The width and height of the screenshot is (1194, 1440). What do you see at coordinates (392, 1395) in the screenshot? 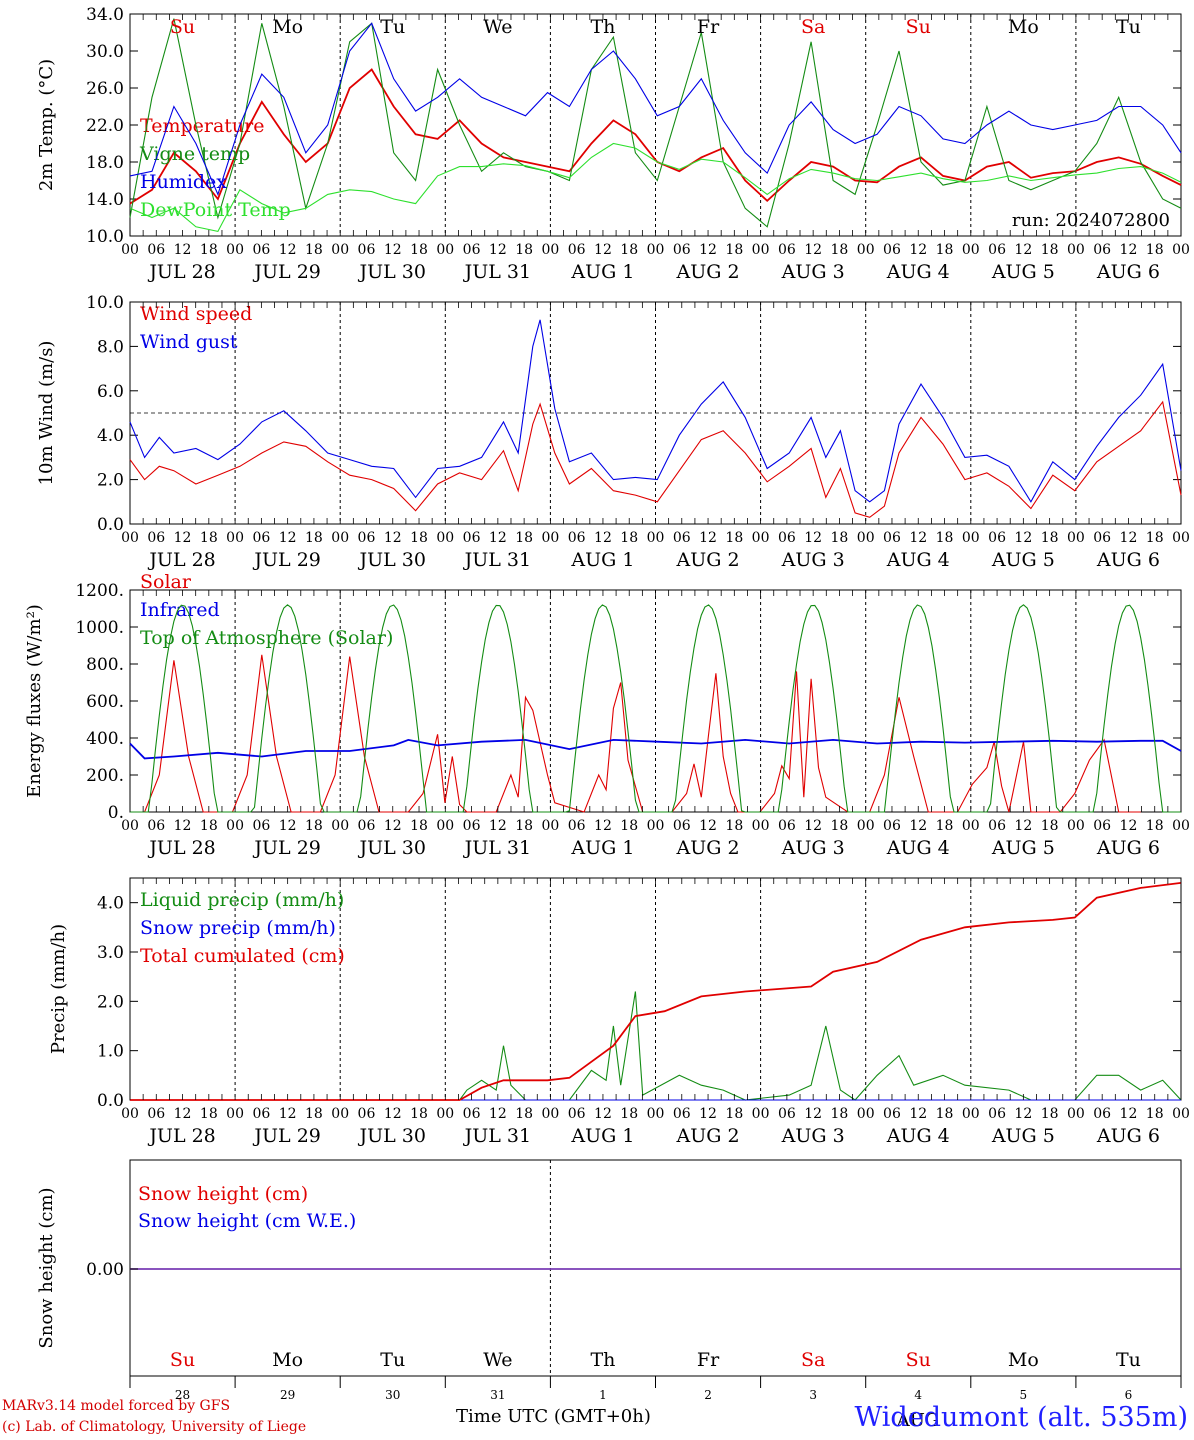
I see `day-number-label: 30` at bounding box center [392, 1395].